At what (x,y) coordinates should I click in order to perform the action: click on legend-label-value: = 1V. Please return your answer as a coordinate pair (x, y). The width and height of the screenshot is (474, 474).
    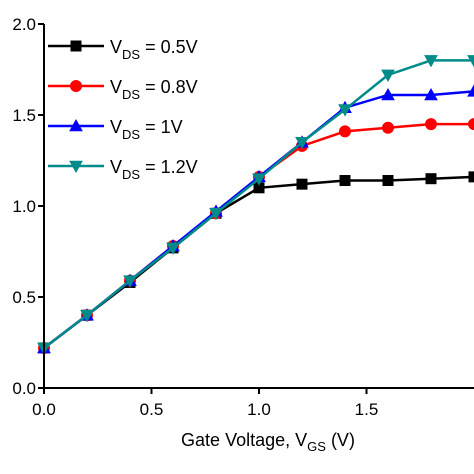
    Looking at the image, I should click on (161, 127).